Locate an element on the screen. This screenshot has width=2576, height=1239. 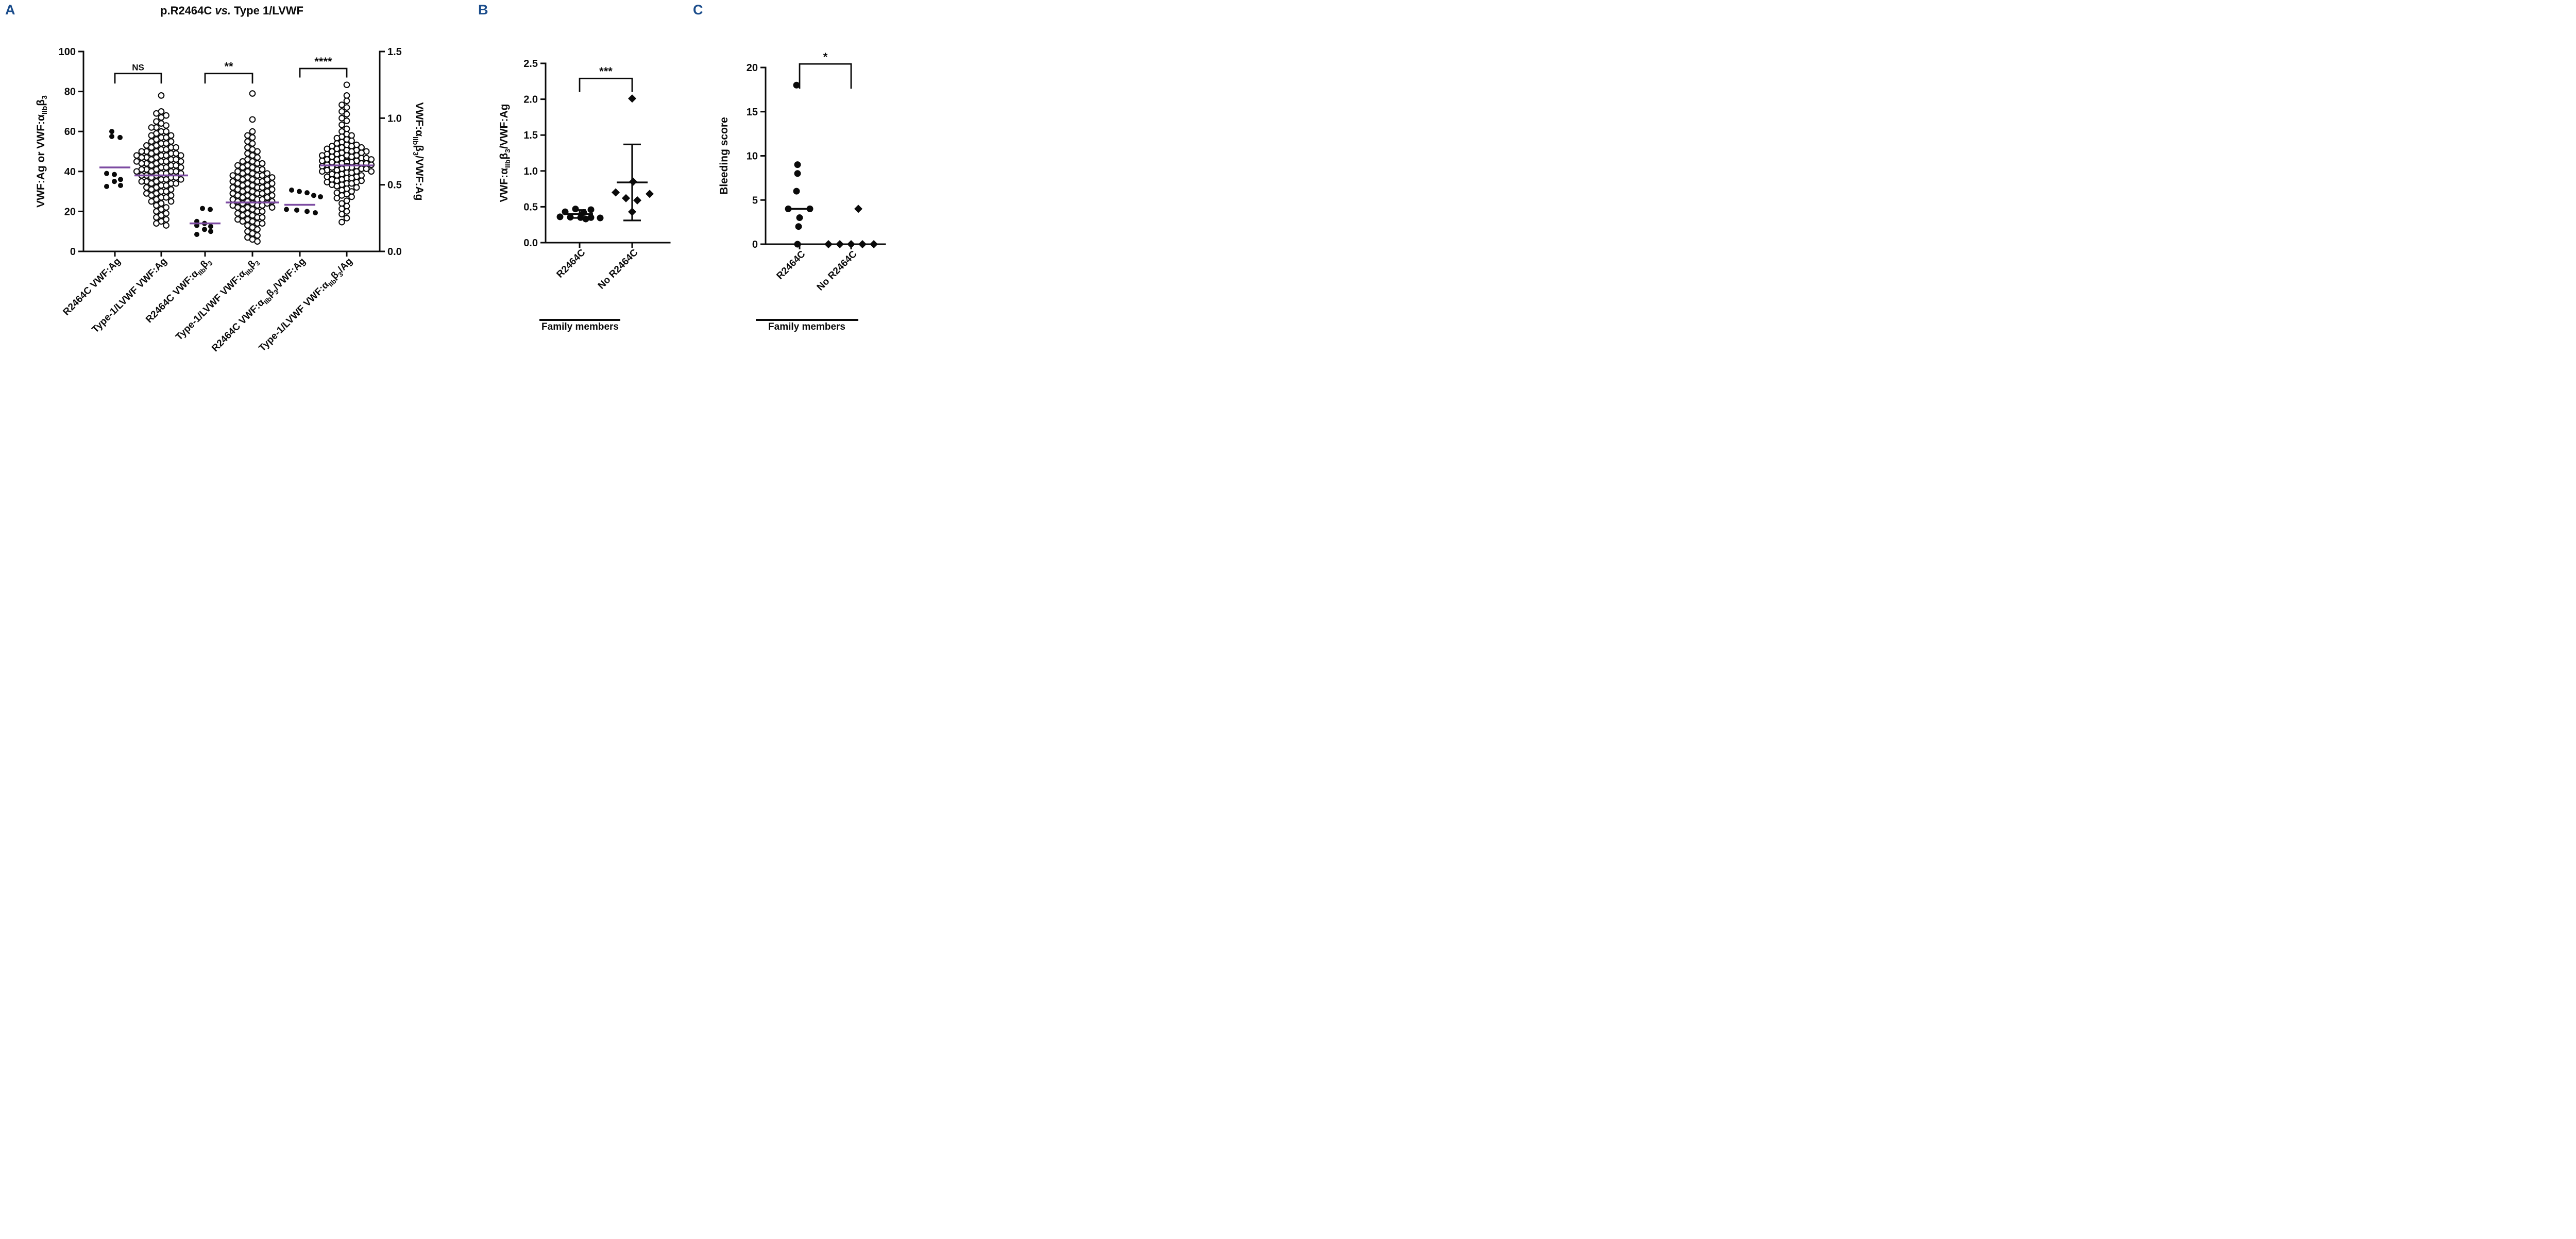
x-group-label: Type-1/LVWF VWF:Ag is located at coordinates (130, 295).